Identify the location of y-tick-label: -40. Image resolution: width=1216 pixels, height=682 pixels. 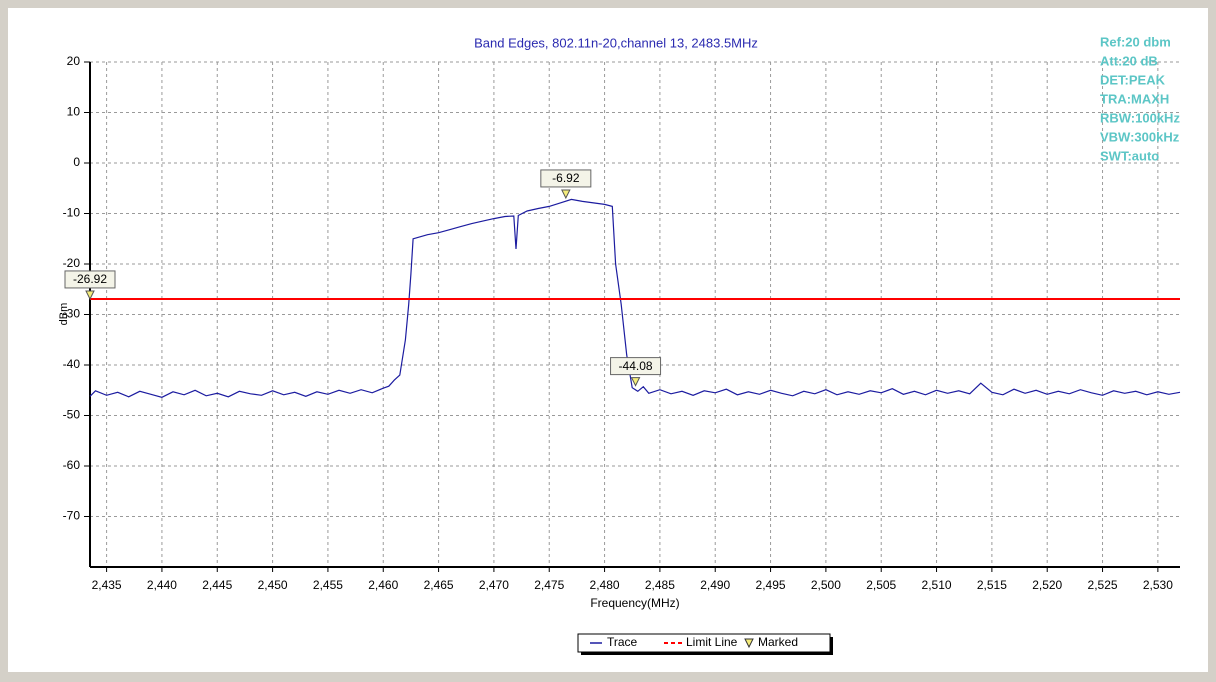
(72, 364).